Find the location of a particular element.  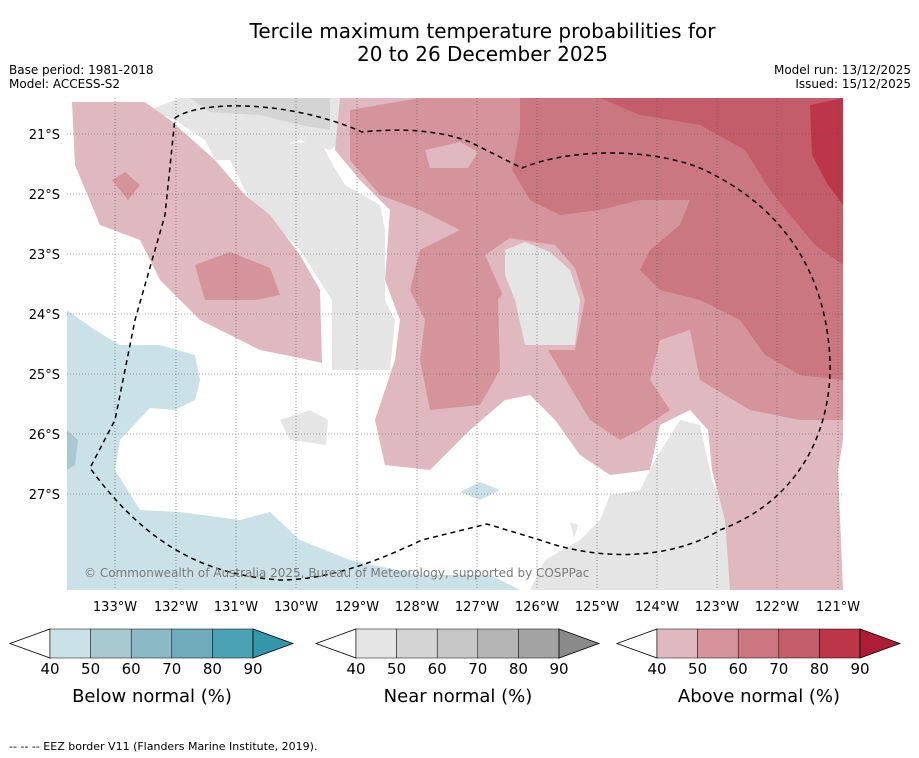

lat-label: 26°S is located at coordinates (44, 435).